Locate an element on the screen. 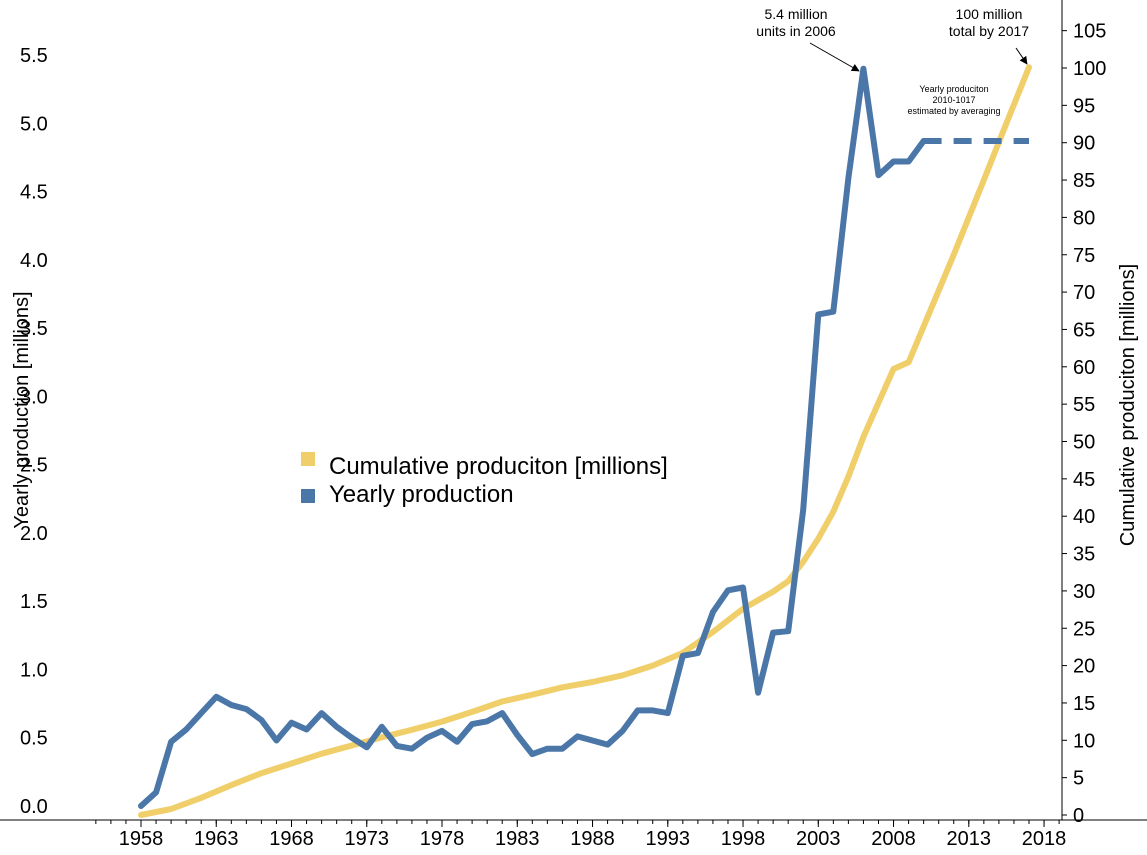 The width and height of the screenshot is (1147, 855). x-tick-label: 1993 is located at coordinates (668, 839).